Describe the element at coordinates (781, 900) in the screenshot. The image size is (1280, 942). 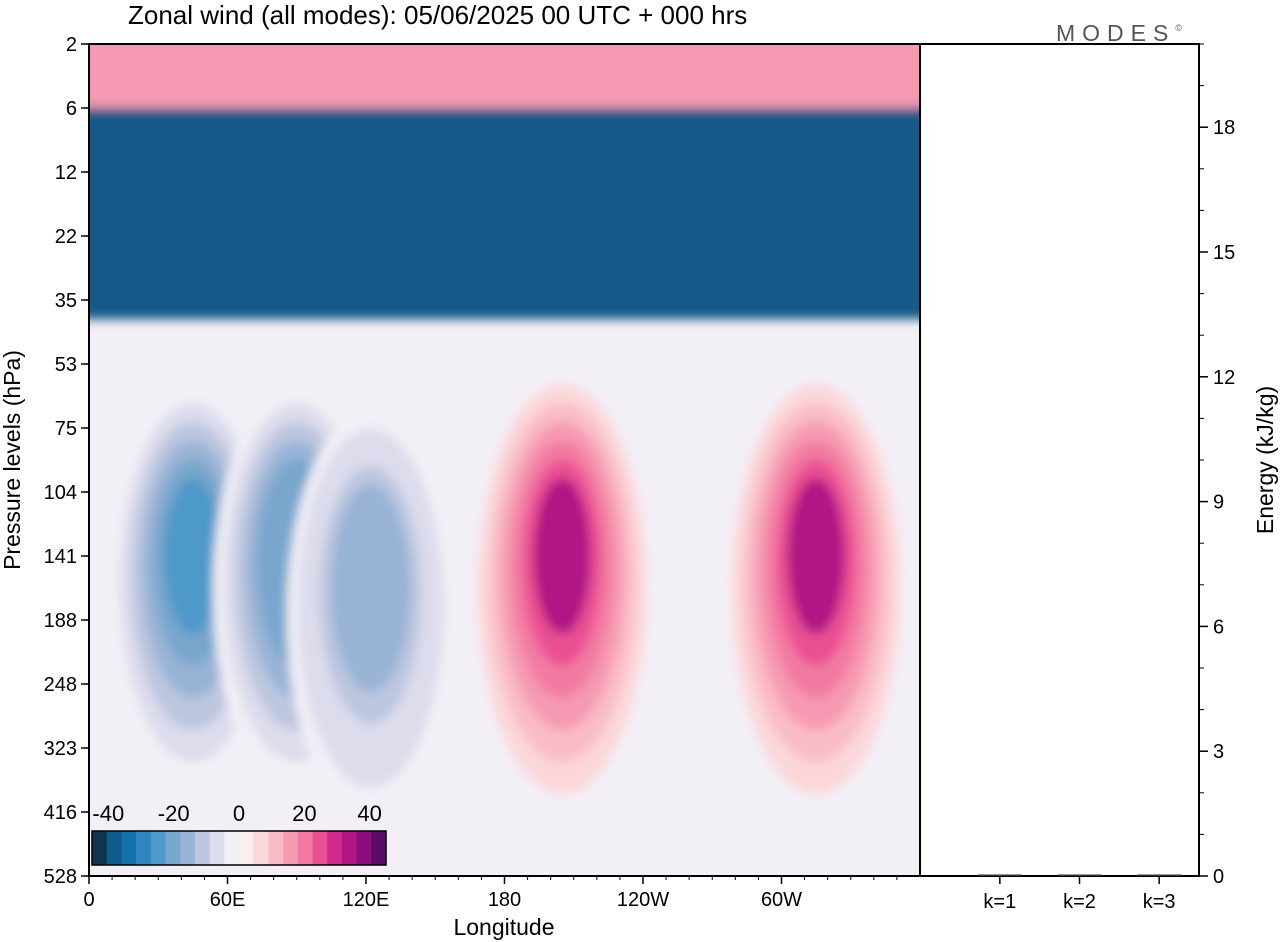
I see `x-tick-label: 60W` at that location.